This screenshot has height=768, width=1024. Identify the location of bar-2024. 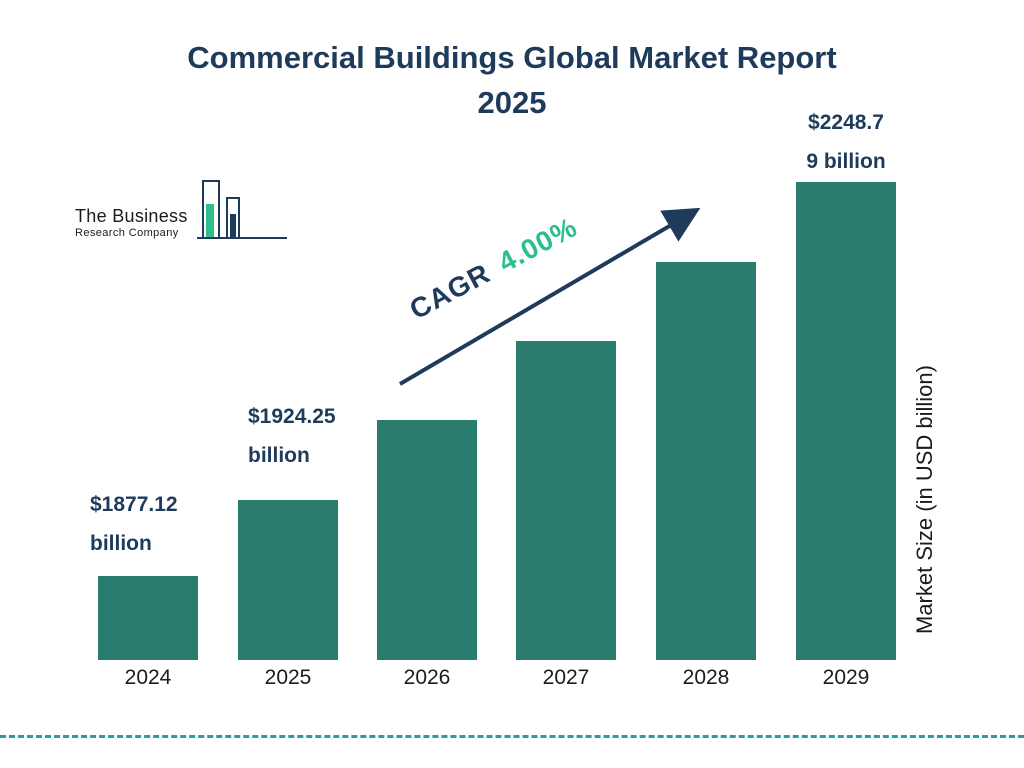
(148, 618).